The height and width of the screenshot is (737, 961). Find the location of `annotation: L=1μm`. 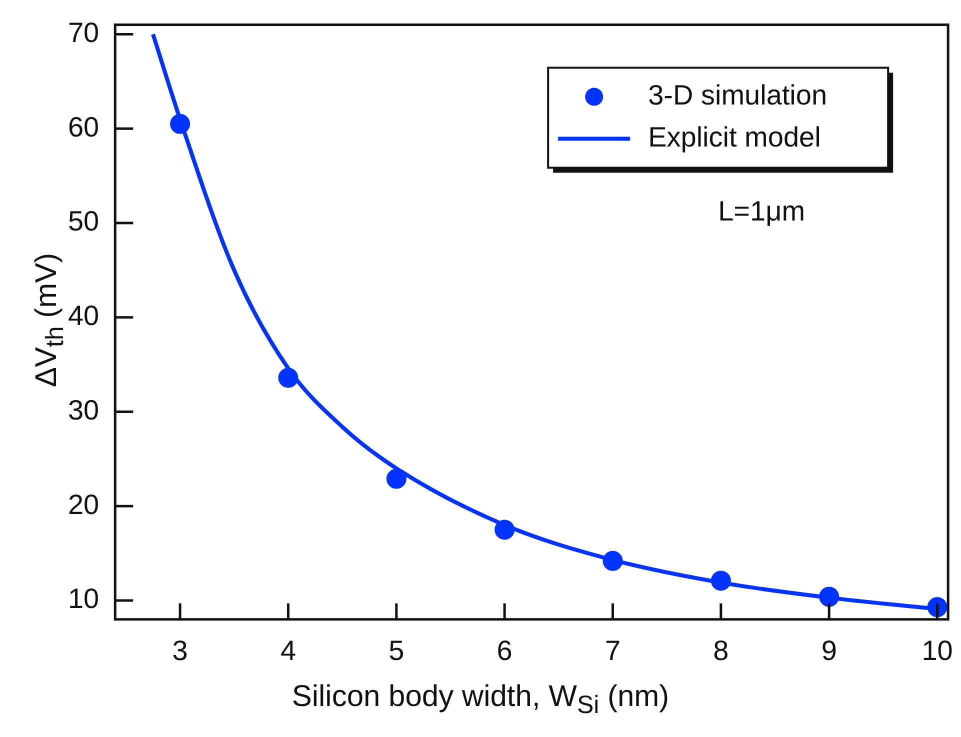

annotation: L=1μm is located at coordinates (762, 211).